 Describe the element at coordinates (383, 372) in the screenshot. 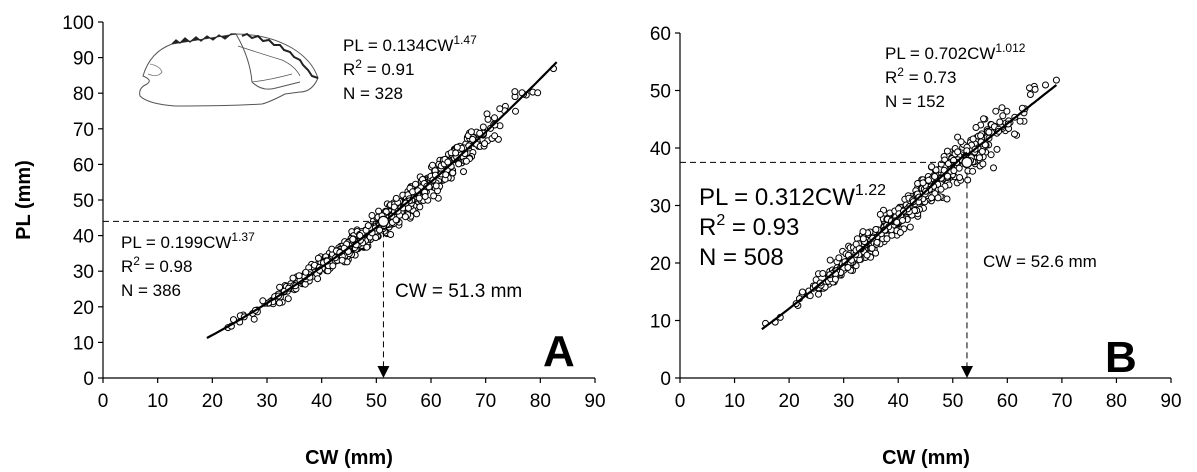

I see `panel-a-breakpoint-arrow` at that location.